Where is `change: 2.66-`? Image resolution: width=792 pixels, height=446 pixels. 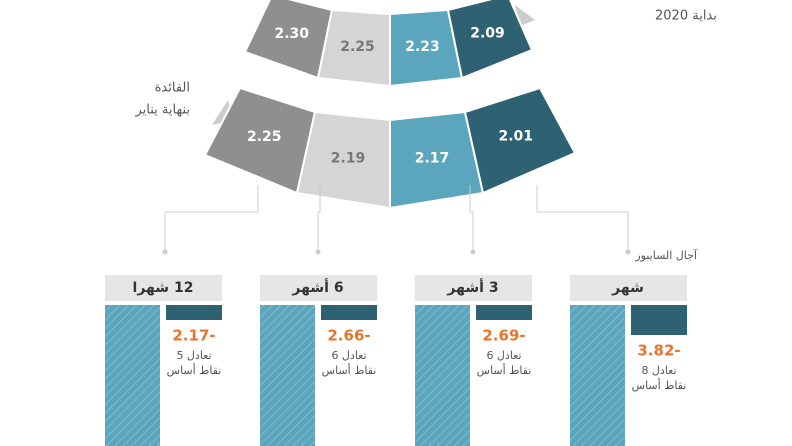
change: 2.66- is located at coordinates (348, 336).